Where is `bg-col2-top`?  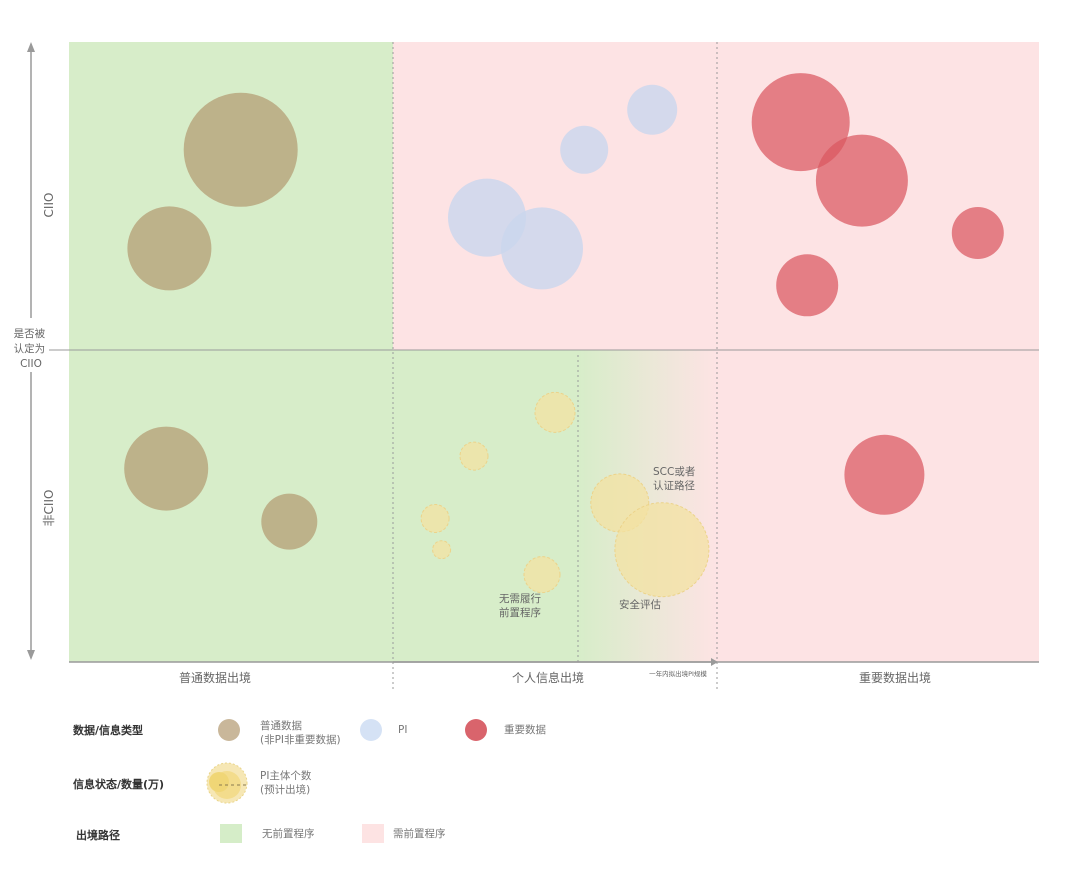
bg-col2-top is located at coordinates (555, 196).